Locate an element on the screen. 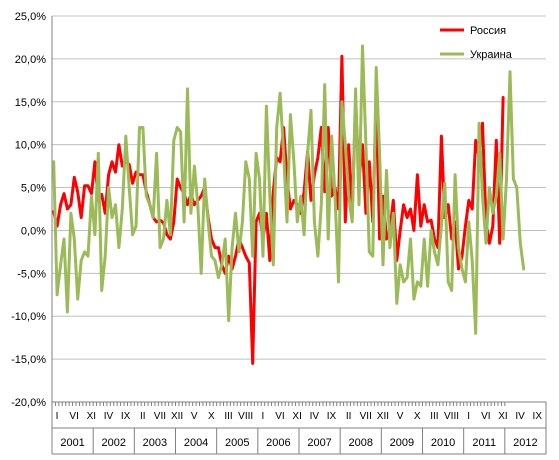 The height and width of the screenshot is (460, 559). year-label: 2004 is located at coordinates (196, 443).